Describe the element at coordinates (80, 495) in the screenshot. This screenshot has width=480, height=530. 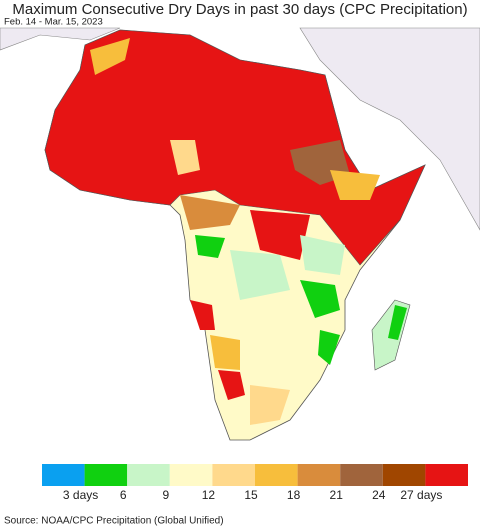
I see `legend-label: 3 days` at that location.